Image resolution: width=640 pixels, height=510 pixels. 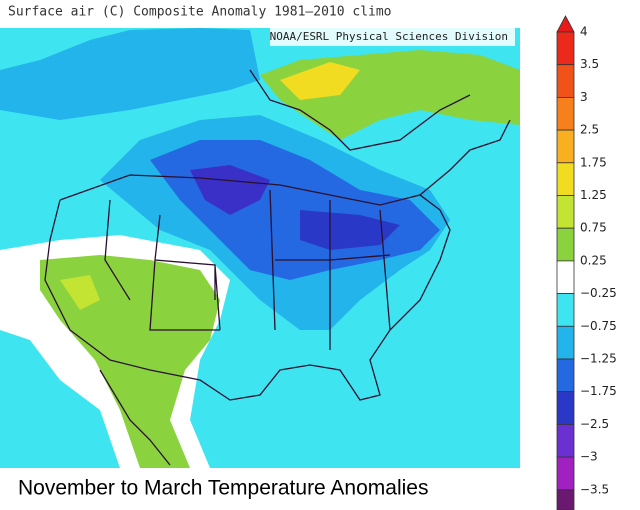 I want to click on colorbar-label: 3, so click(x=584, y=97).